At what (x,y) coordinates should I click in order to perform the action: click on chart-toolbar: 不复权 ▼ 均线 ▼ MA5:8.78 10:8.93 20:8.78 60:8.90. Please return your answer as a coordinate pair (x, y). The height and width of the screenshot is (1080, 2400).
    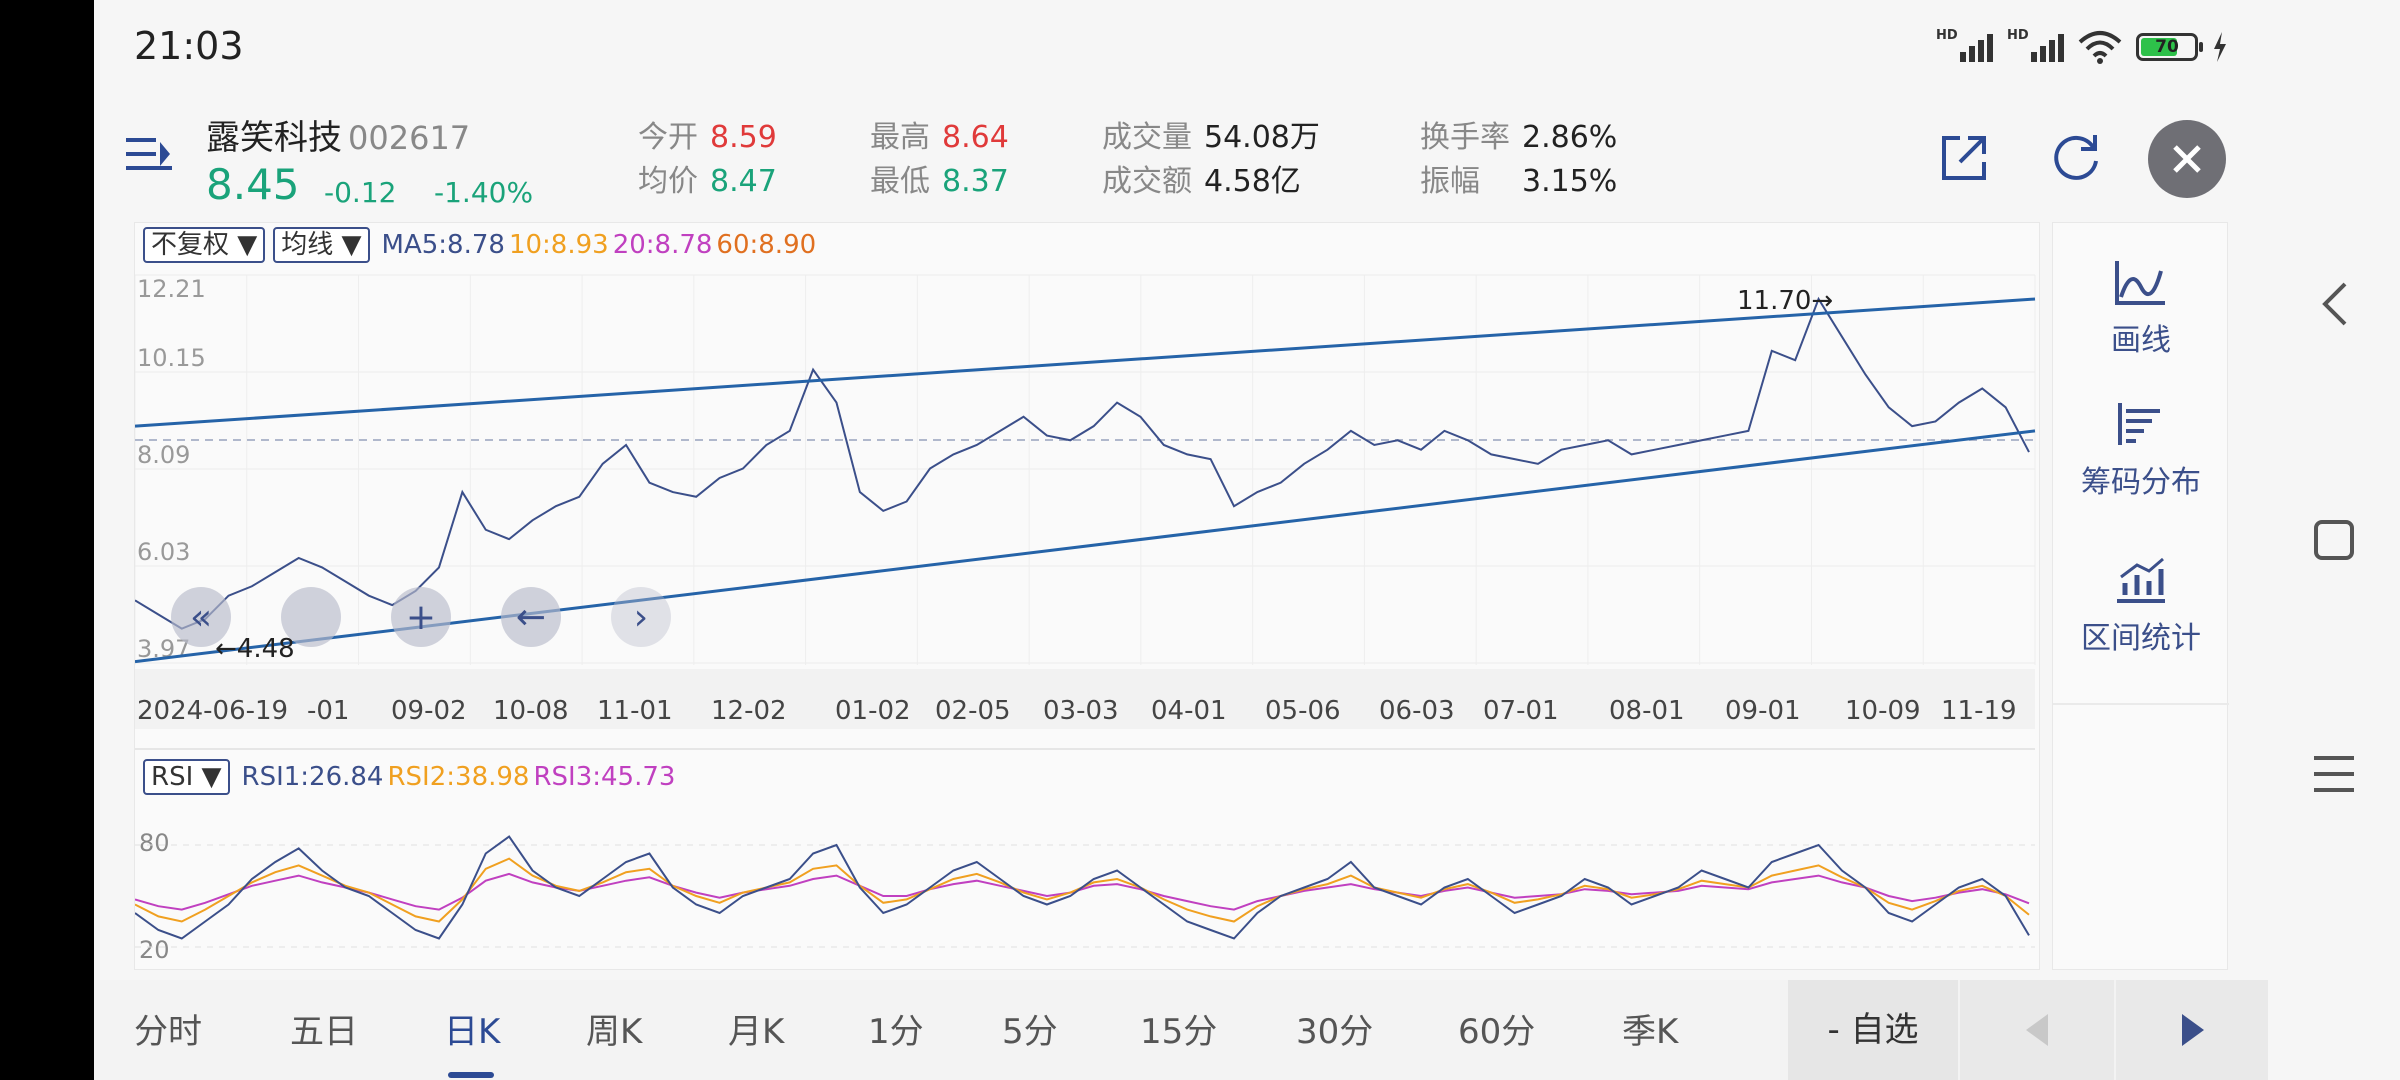
    Looking at the image, I should click on (479, 245).